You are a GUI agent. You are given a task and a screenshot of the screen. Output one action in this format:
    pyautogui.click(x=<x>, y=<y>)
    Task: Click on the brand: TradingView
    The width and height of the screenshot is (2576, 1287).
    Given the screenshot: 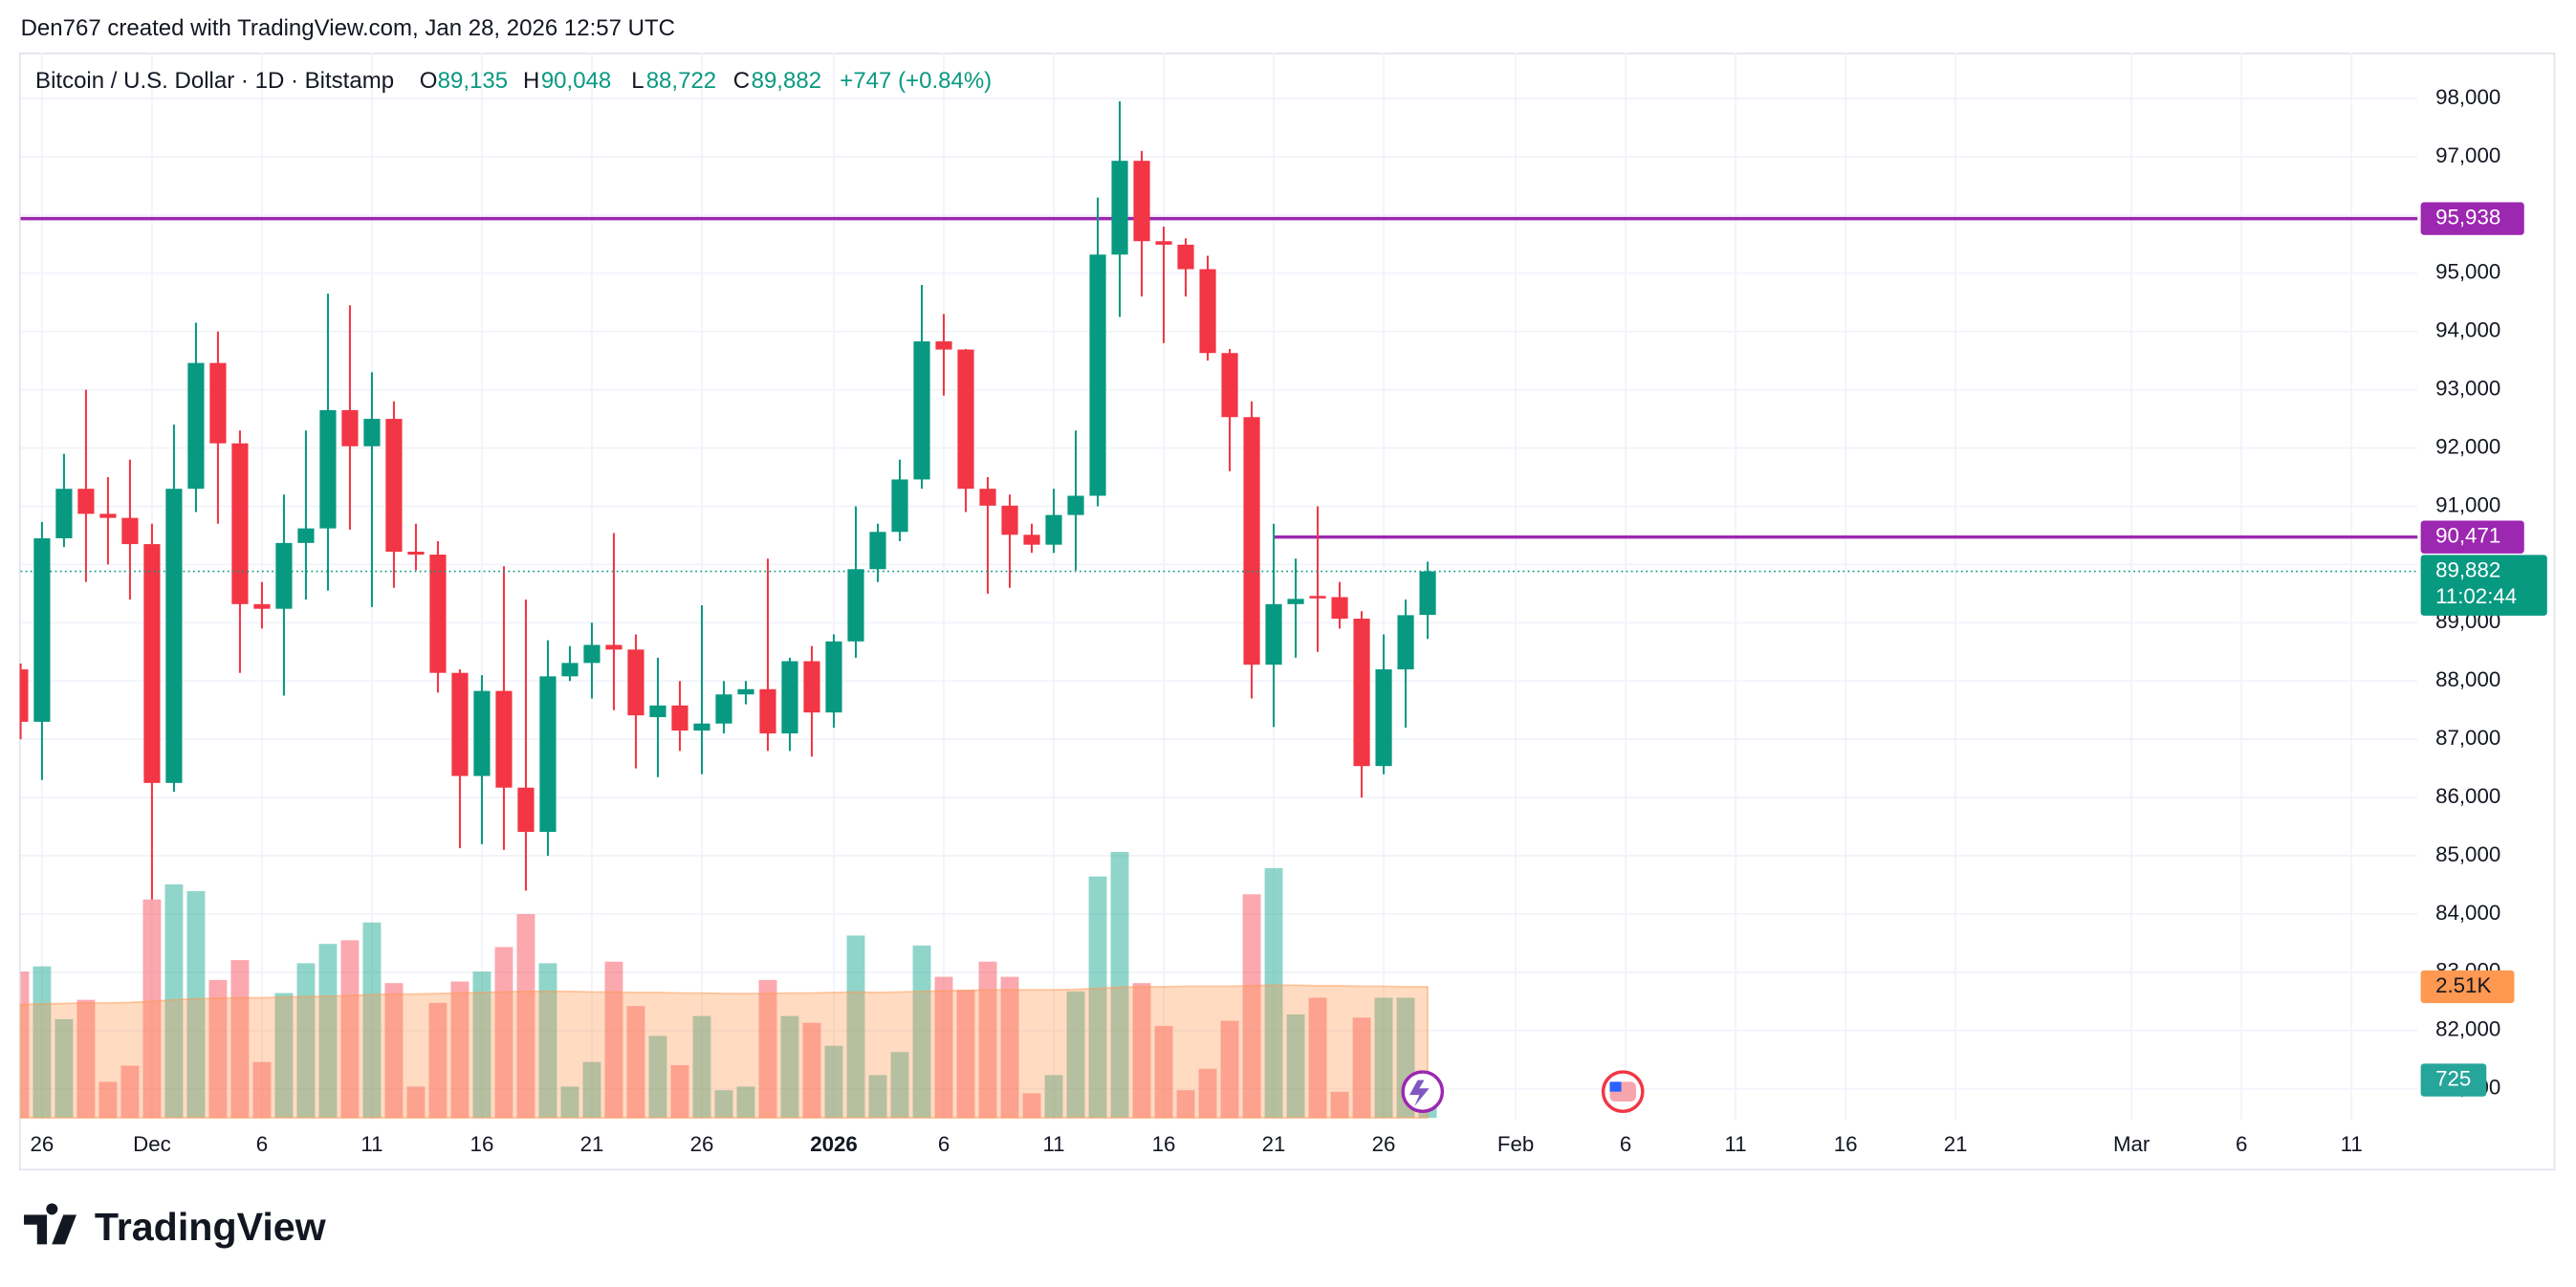 What is the action you would take?
    pyautogui.click(x=211, y=1227)
    